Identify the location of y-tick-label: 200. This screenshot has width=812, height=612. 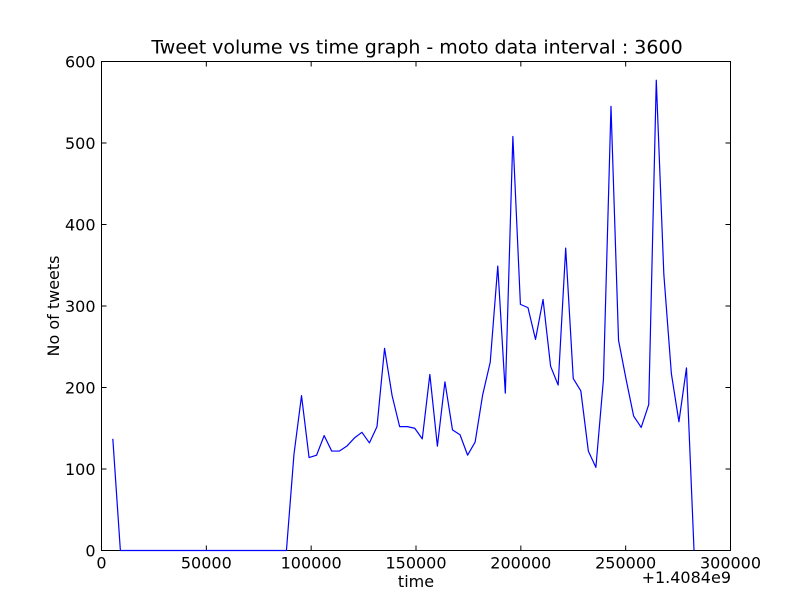
(80, 388).